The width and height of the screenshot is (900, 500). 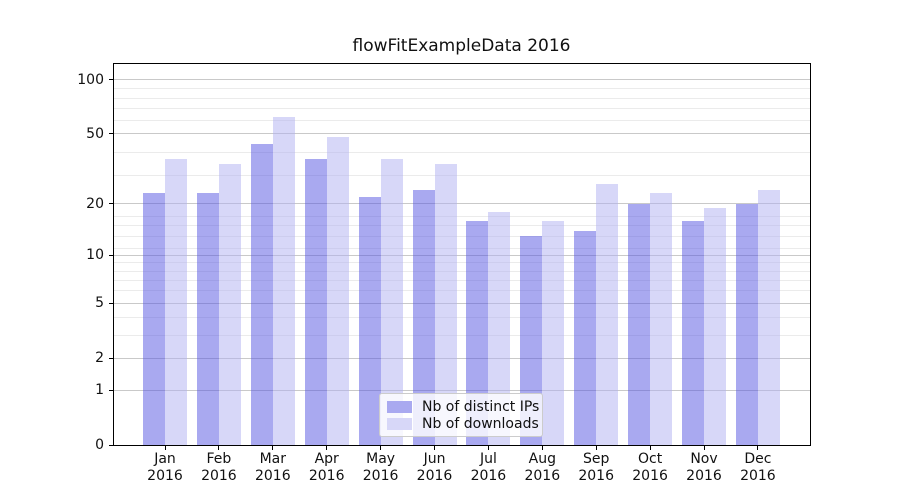 What do you see at coordinates (326, 459) in the screenshot?
I see `x-tick-label-month: Apr` at bounding box center [326, 459].